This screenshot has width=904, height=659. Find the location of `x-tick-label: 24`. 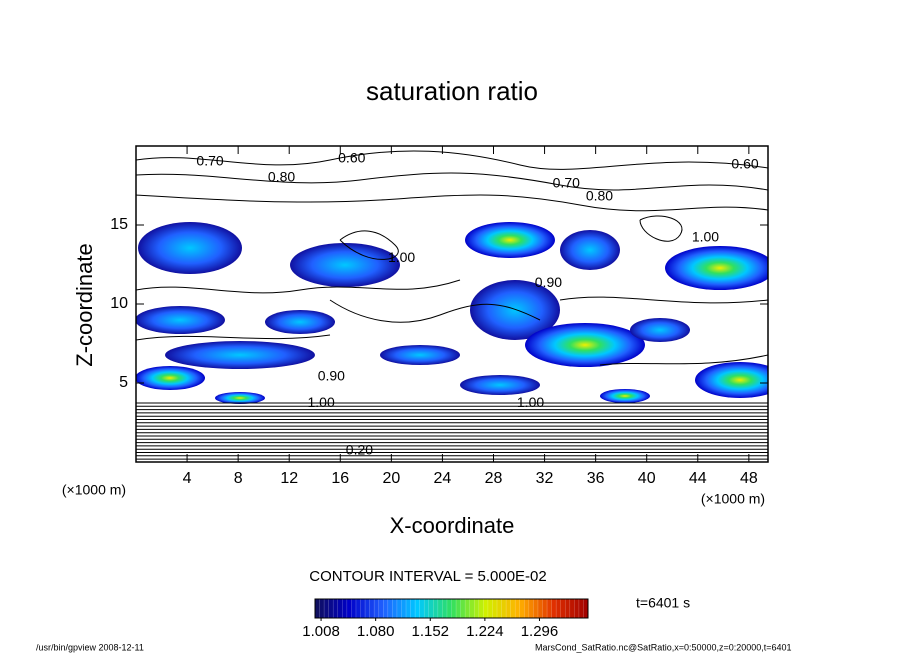

x-tick-label: 24 is located at coordinates (443, 478).